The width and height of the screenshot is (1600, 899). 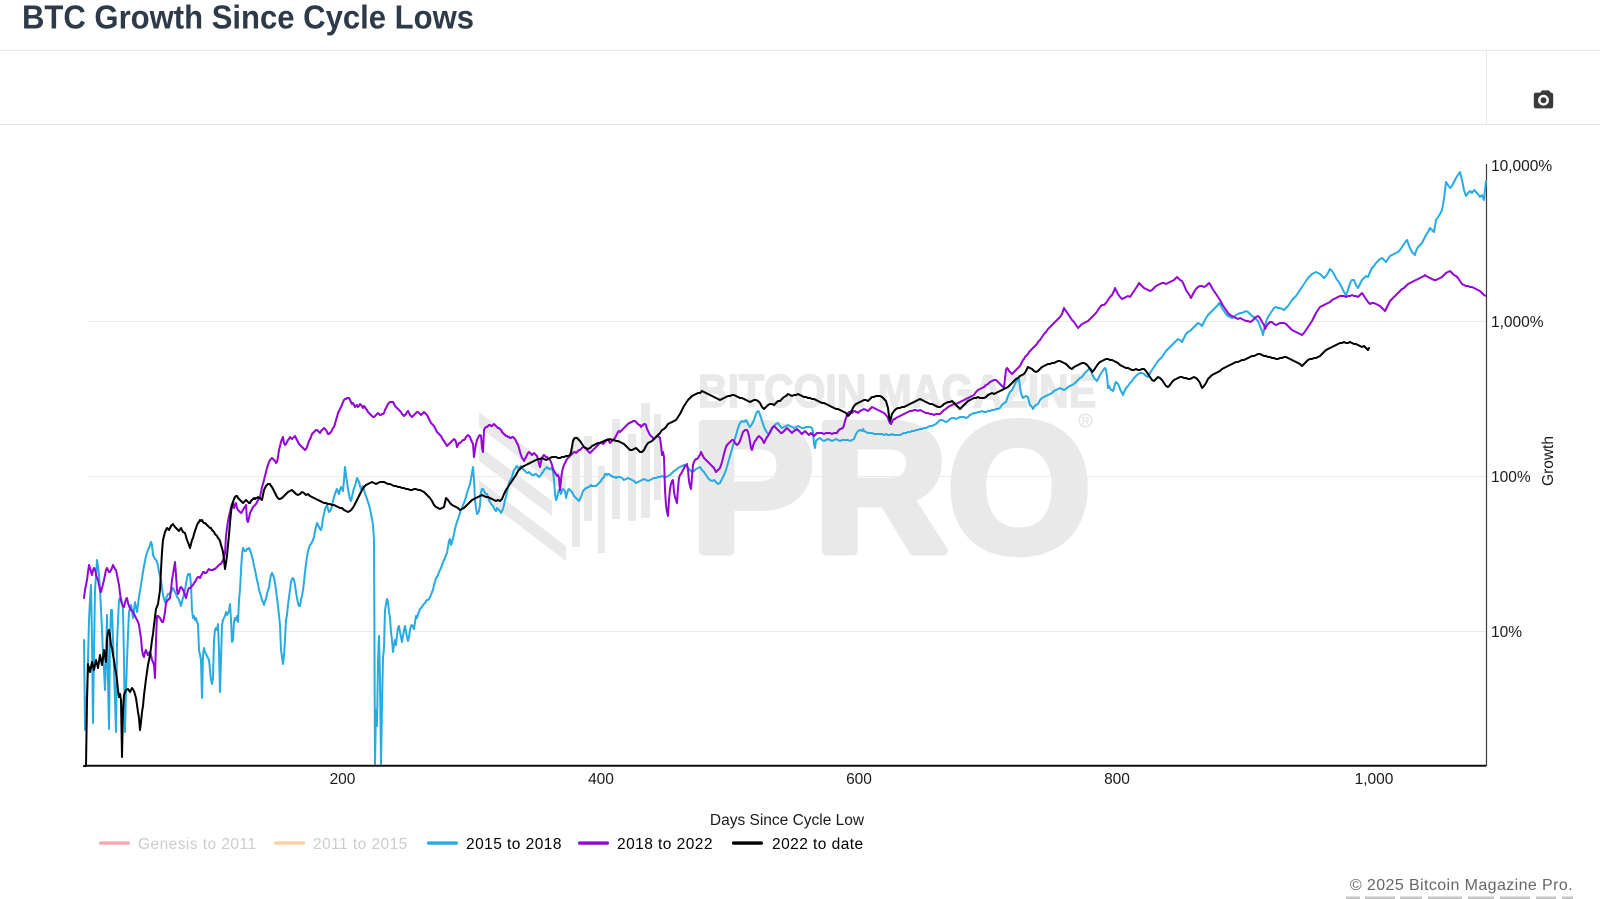 I want to click on svg-text: R, so click(x=1086, y=422).